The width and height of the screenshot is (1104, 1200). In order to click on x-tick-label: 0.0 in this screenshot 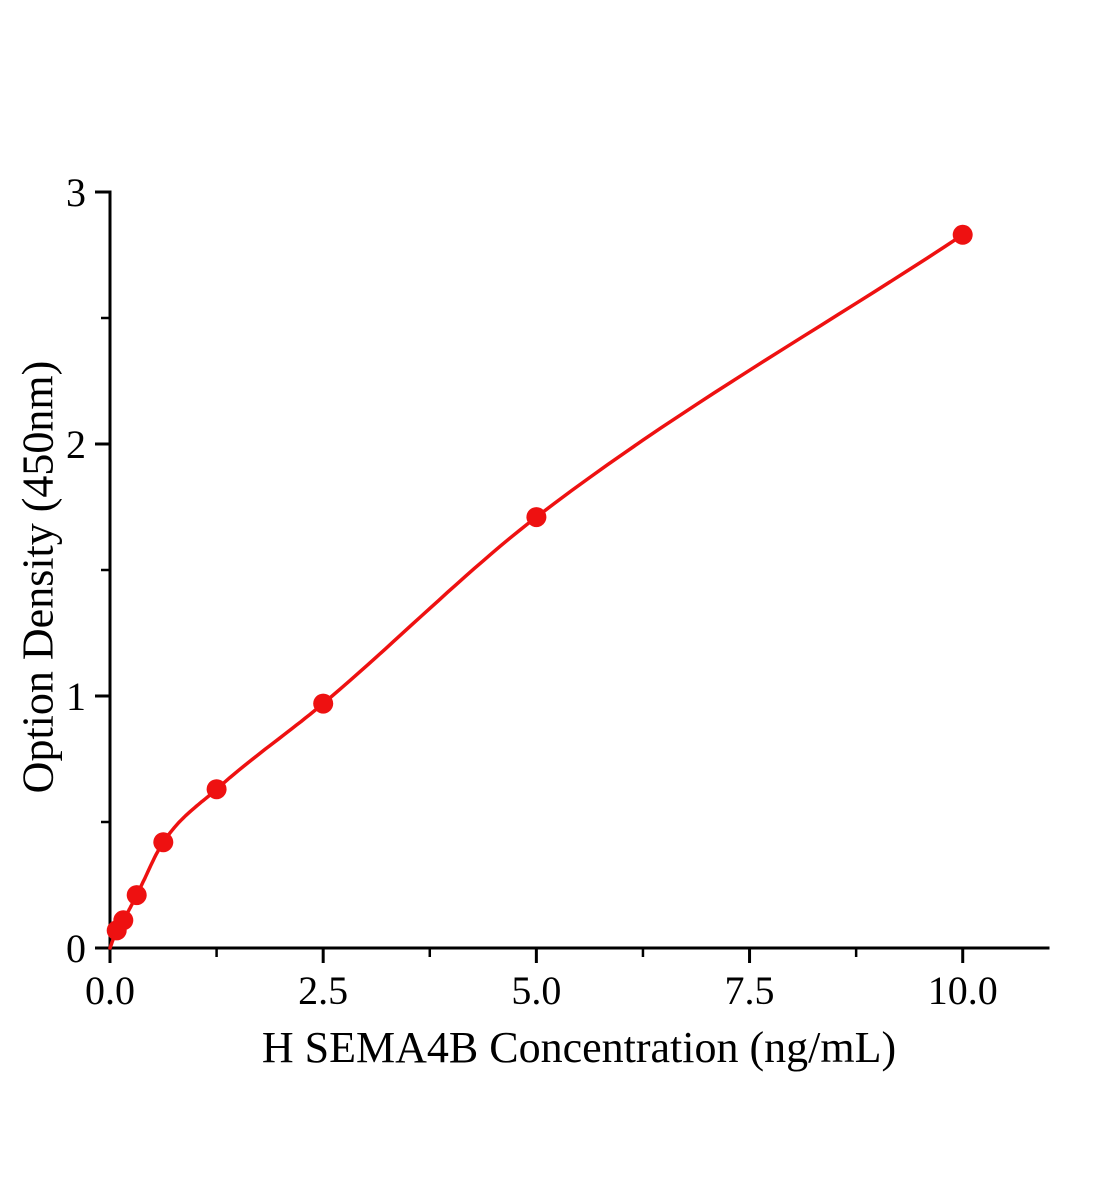, I will do `click(110, 990)`.